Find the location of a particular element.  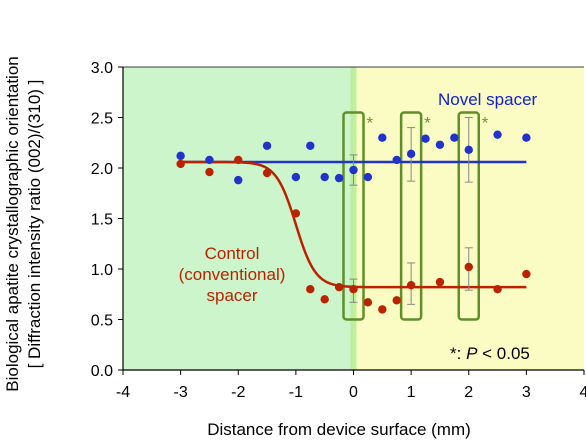

x-tick-label: 3 is located at coordinates (526, 392).